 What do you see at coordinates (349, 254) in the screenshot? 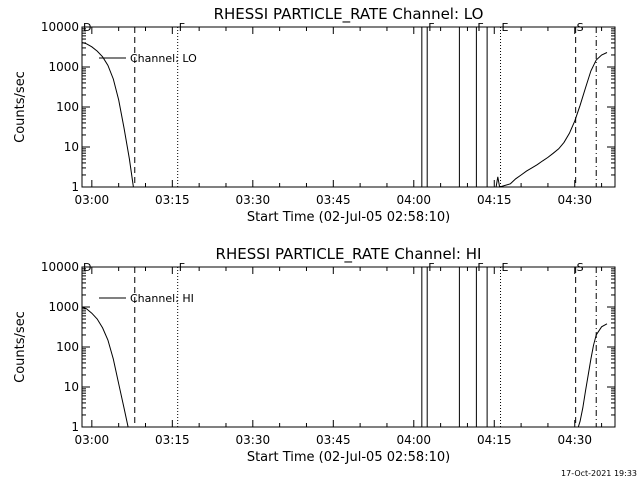
I see `chart-title: RHESSI PARTICLE_RATE Channel: HI` at bounding box center [349, 254].